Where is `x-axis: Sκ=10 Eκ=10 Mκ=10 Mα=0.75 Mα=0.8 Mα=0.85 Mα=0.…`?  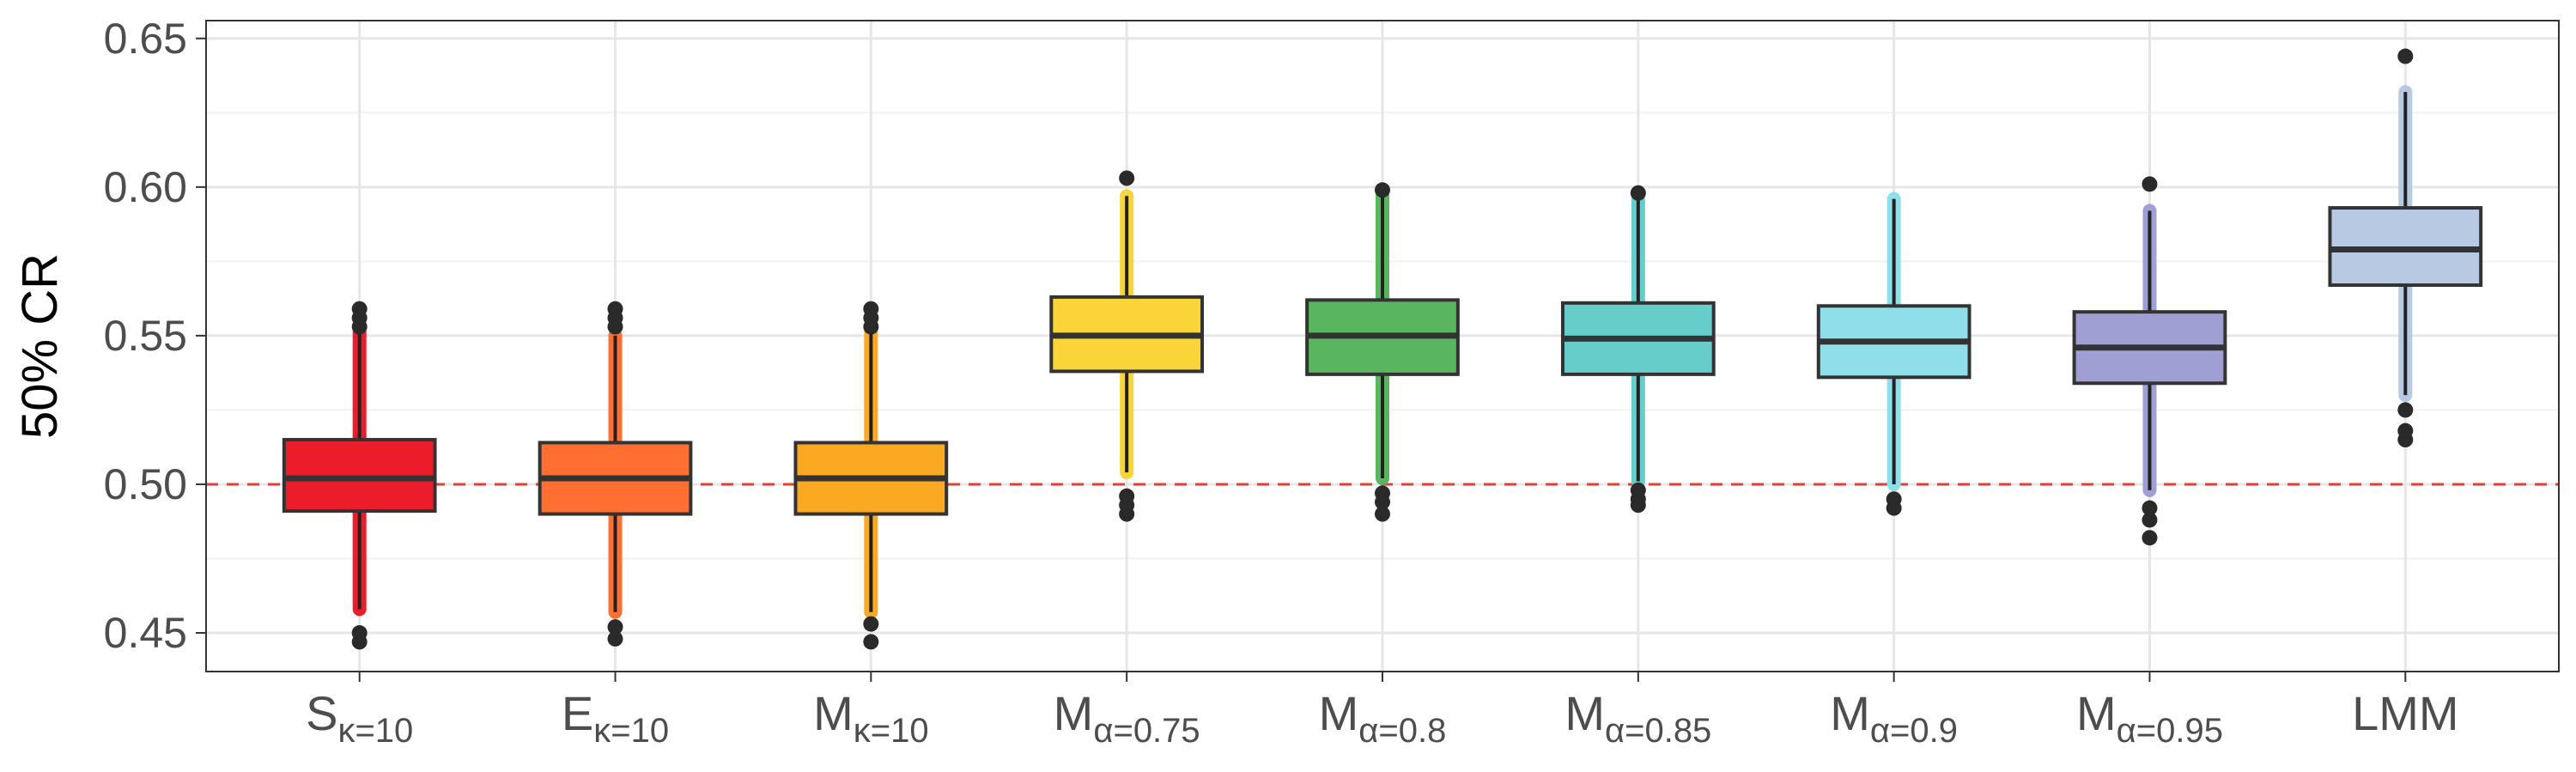 x-axis: Sκ=10 Eκ=10 Mκ=10 Mα=0.75 Mα=0.8 Mα=0.85 Mα=0.… is located at coordinates (1382, 711).